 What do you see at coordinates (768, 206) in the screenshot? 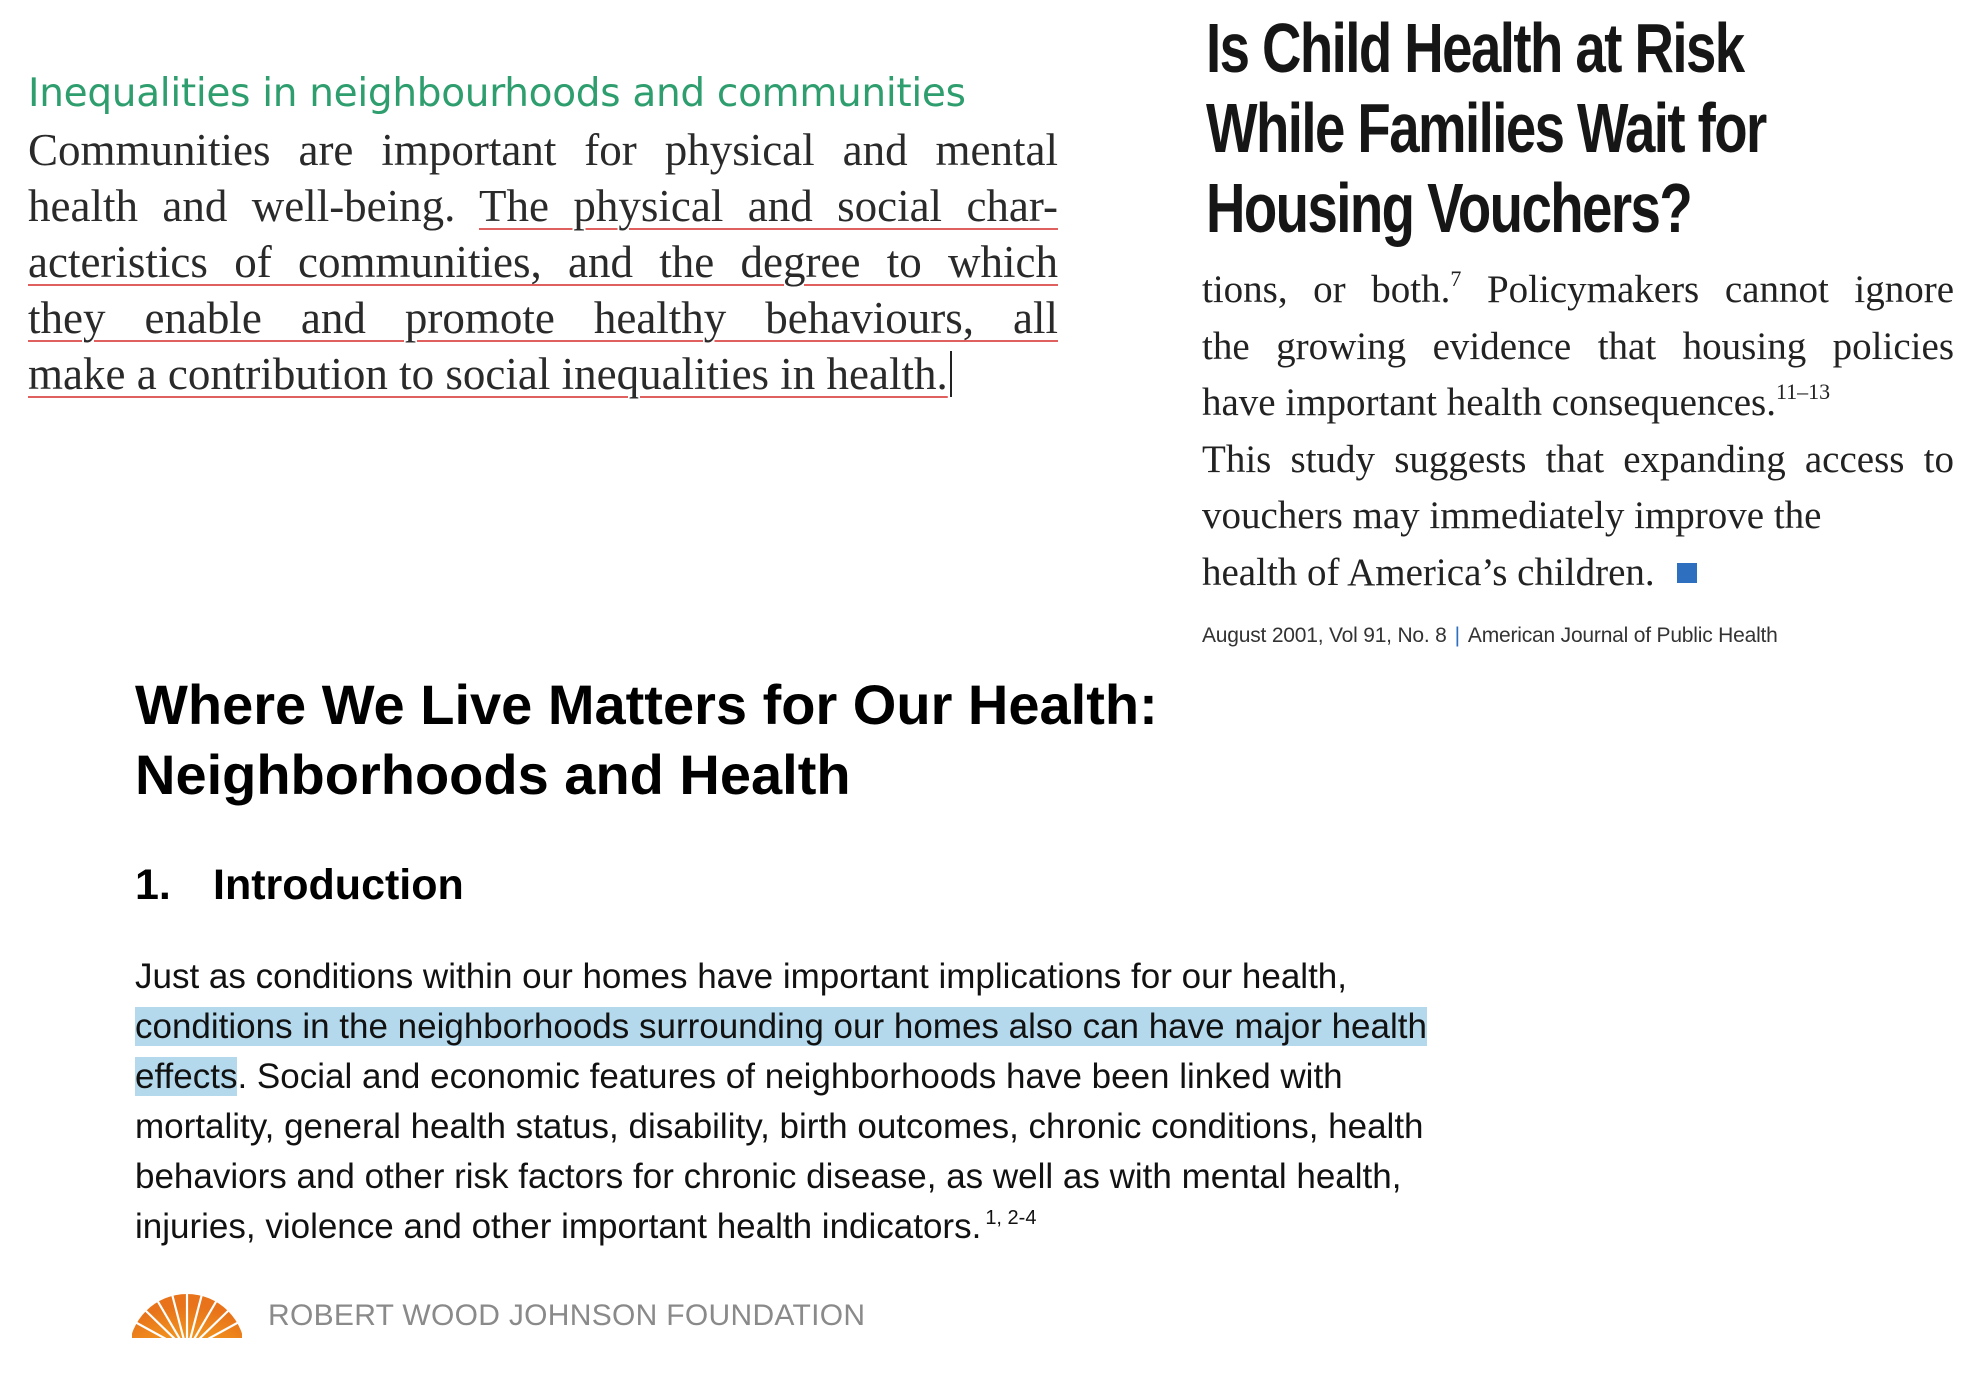
I see `underlined-text: The physical and social char-` at bounding box center [768, 206].